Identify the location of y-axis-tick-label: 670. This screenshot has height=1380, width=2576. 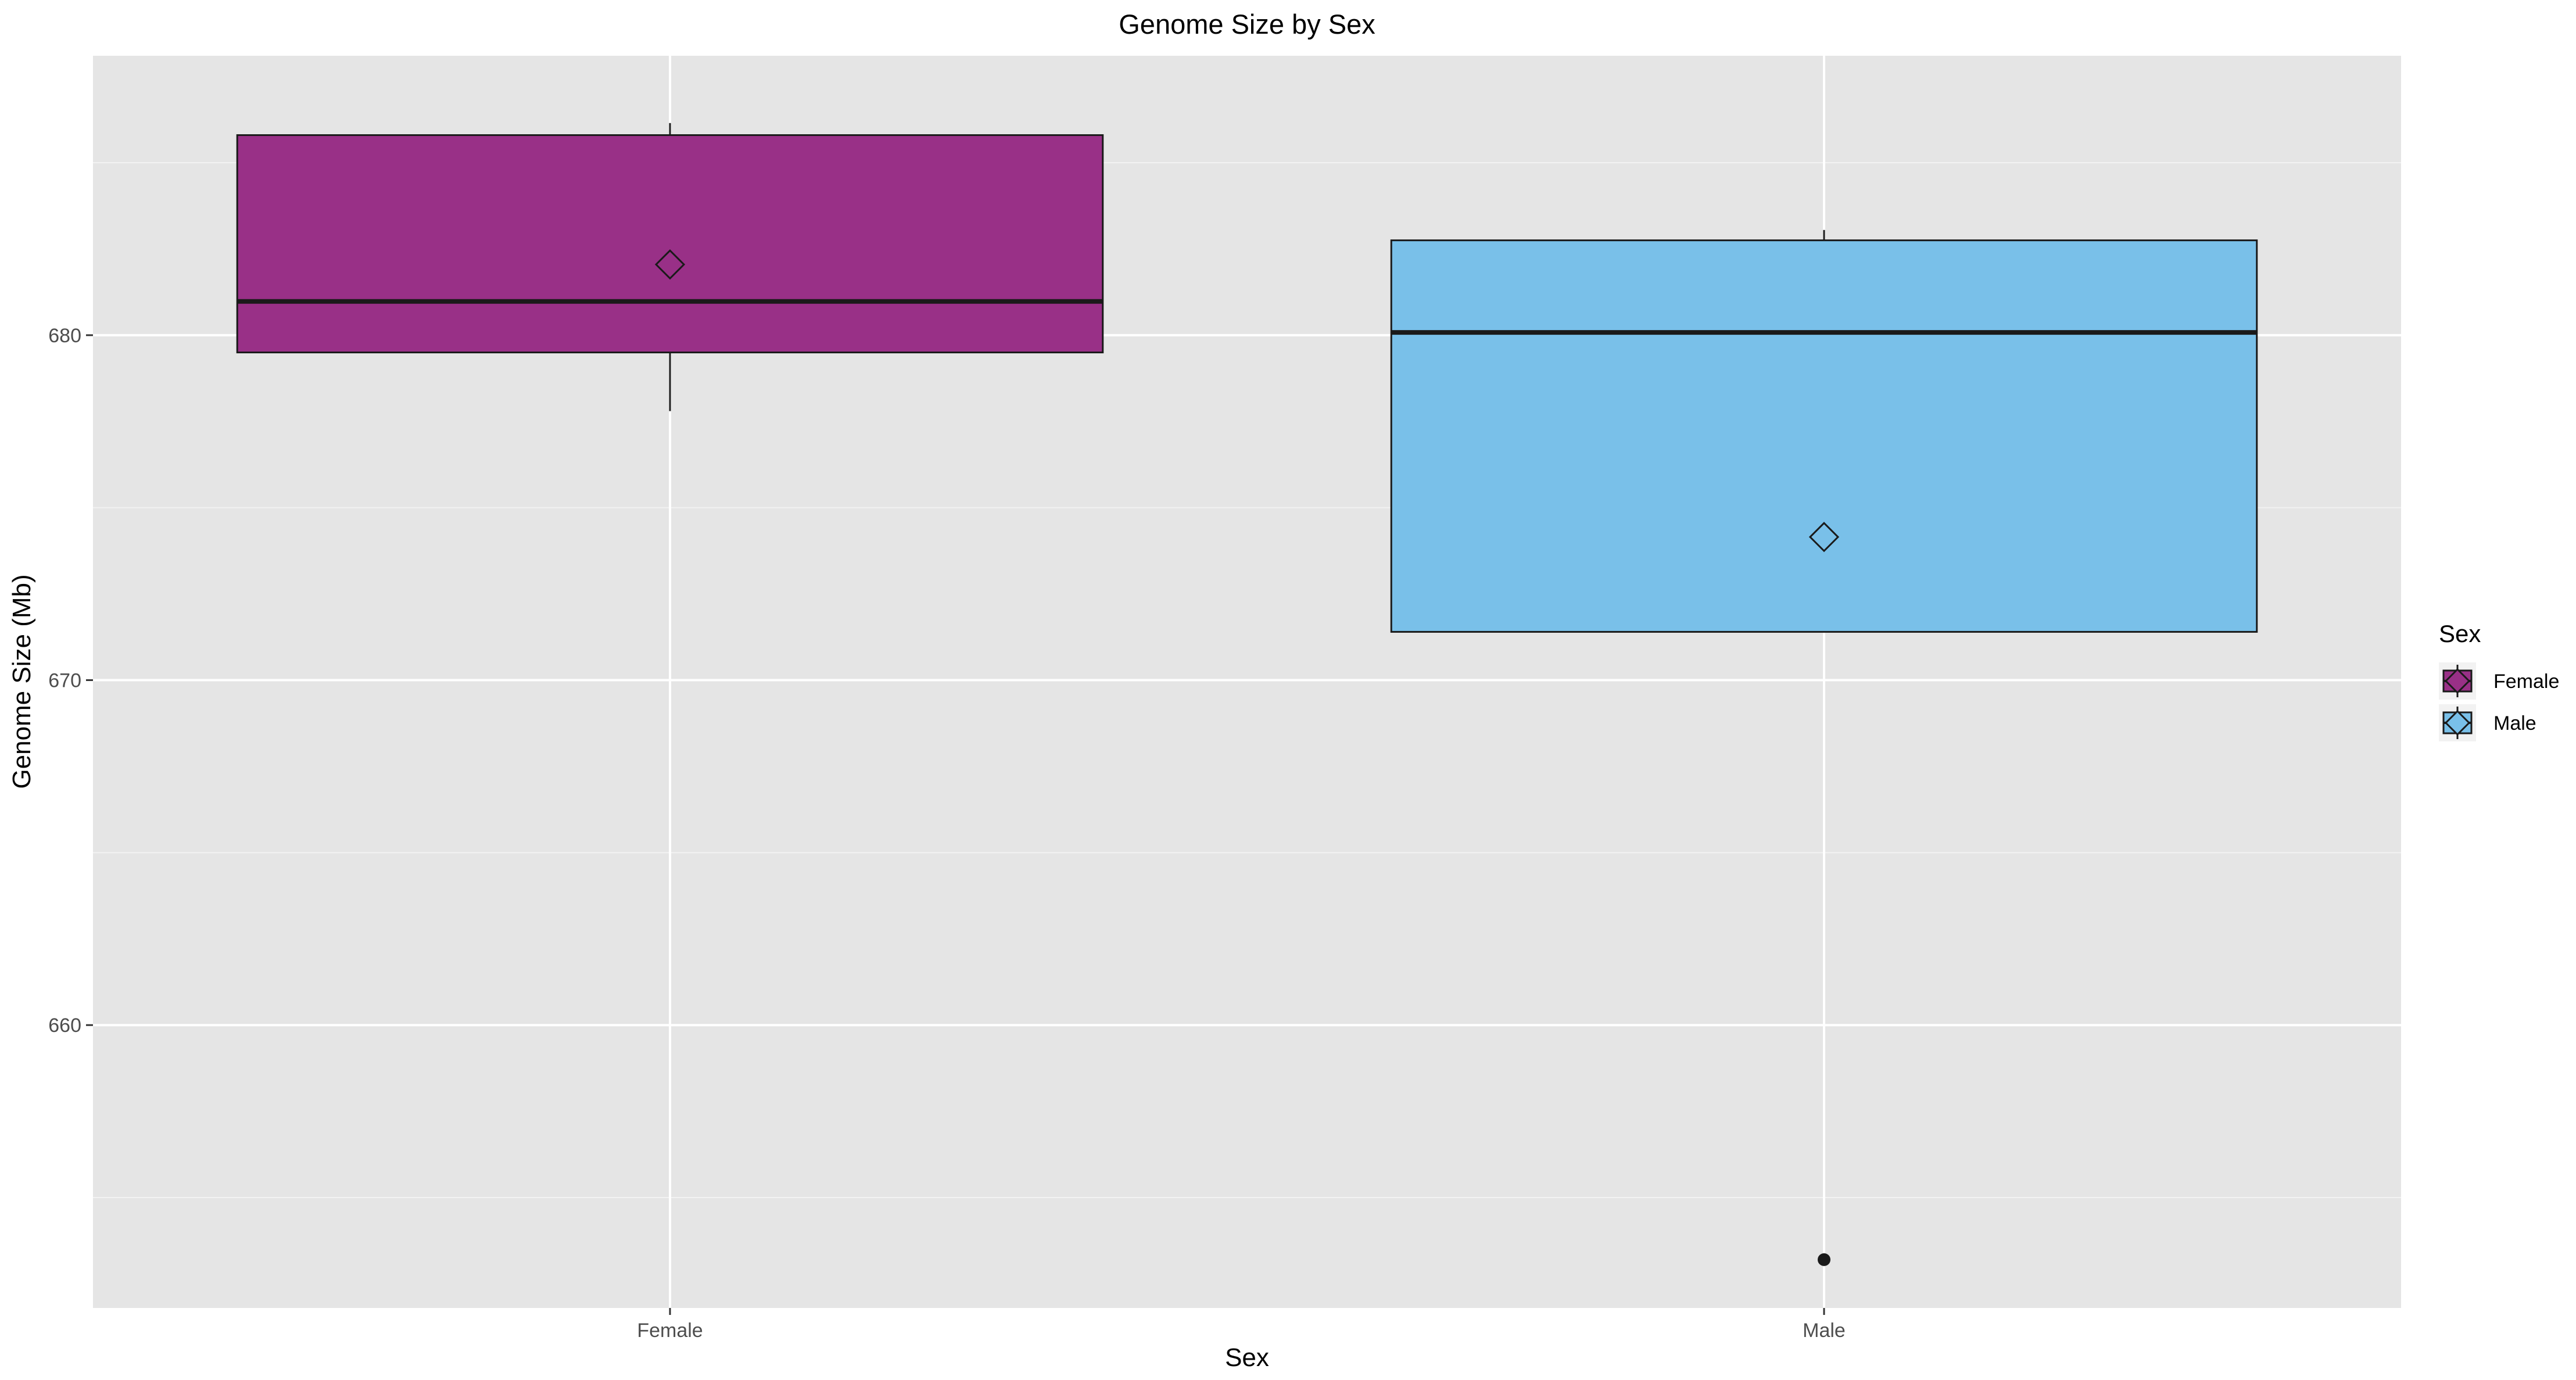
(64, 681).